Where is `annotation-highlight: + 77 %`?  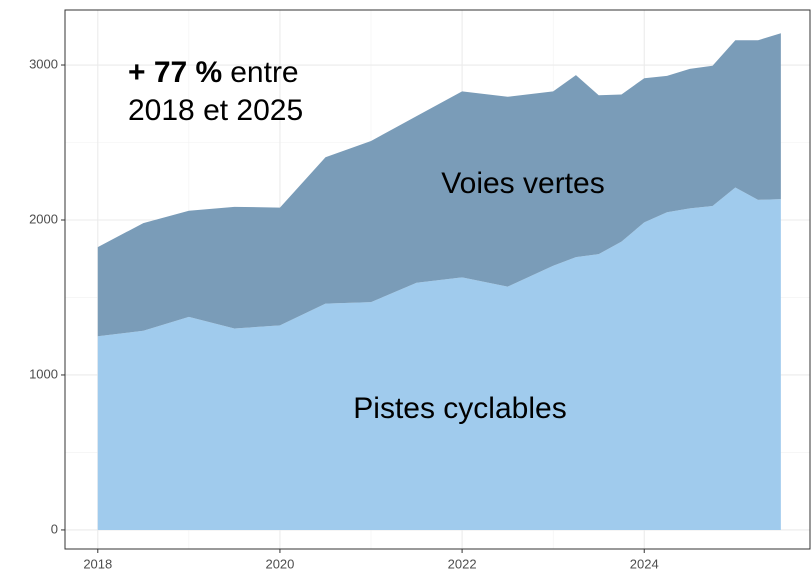 annotation-highlight: + 77 % is located at coordinates (175, 72).